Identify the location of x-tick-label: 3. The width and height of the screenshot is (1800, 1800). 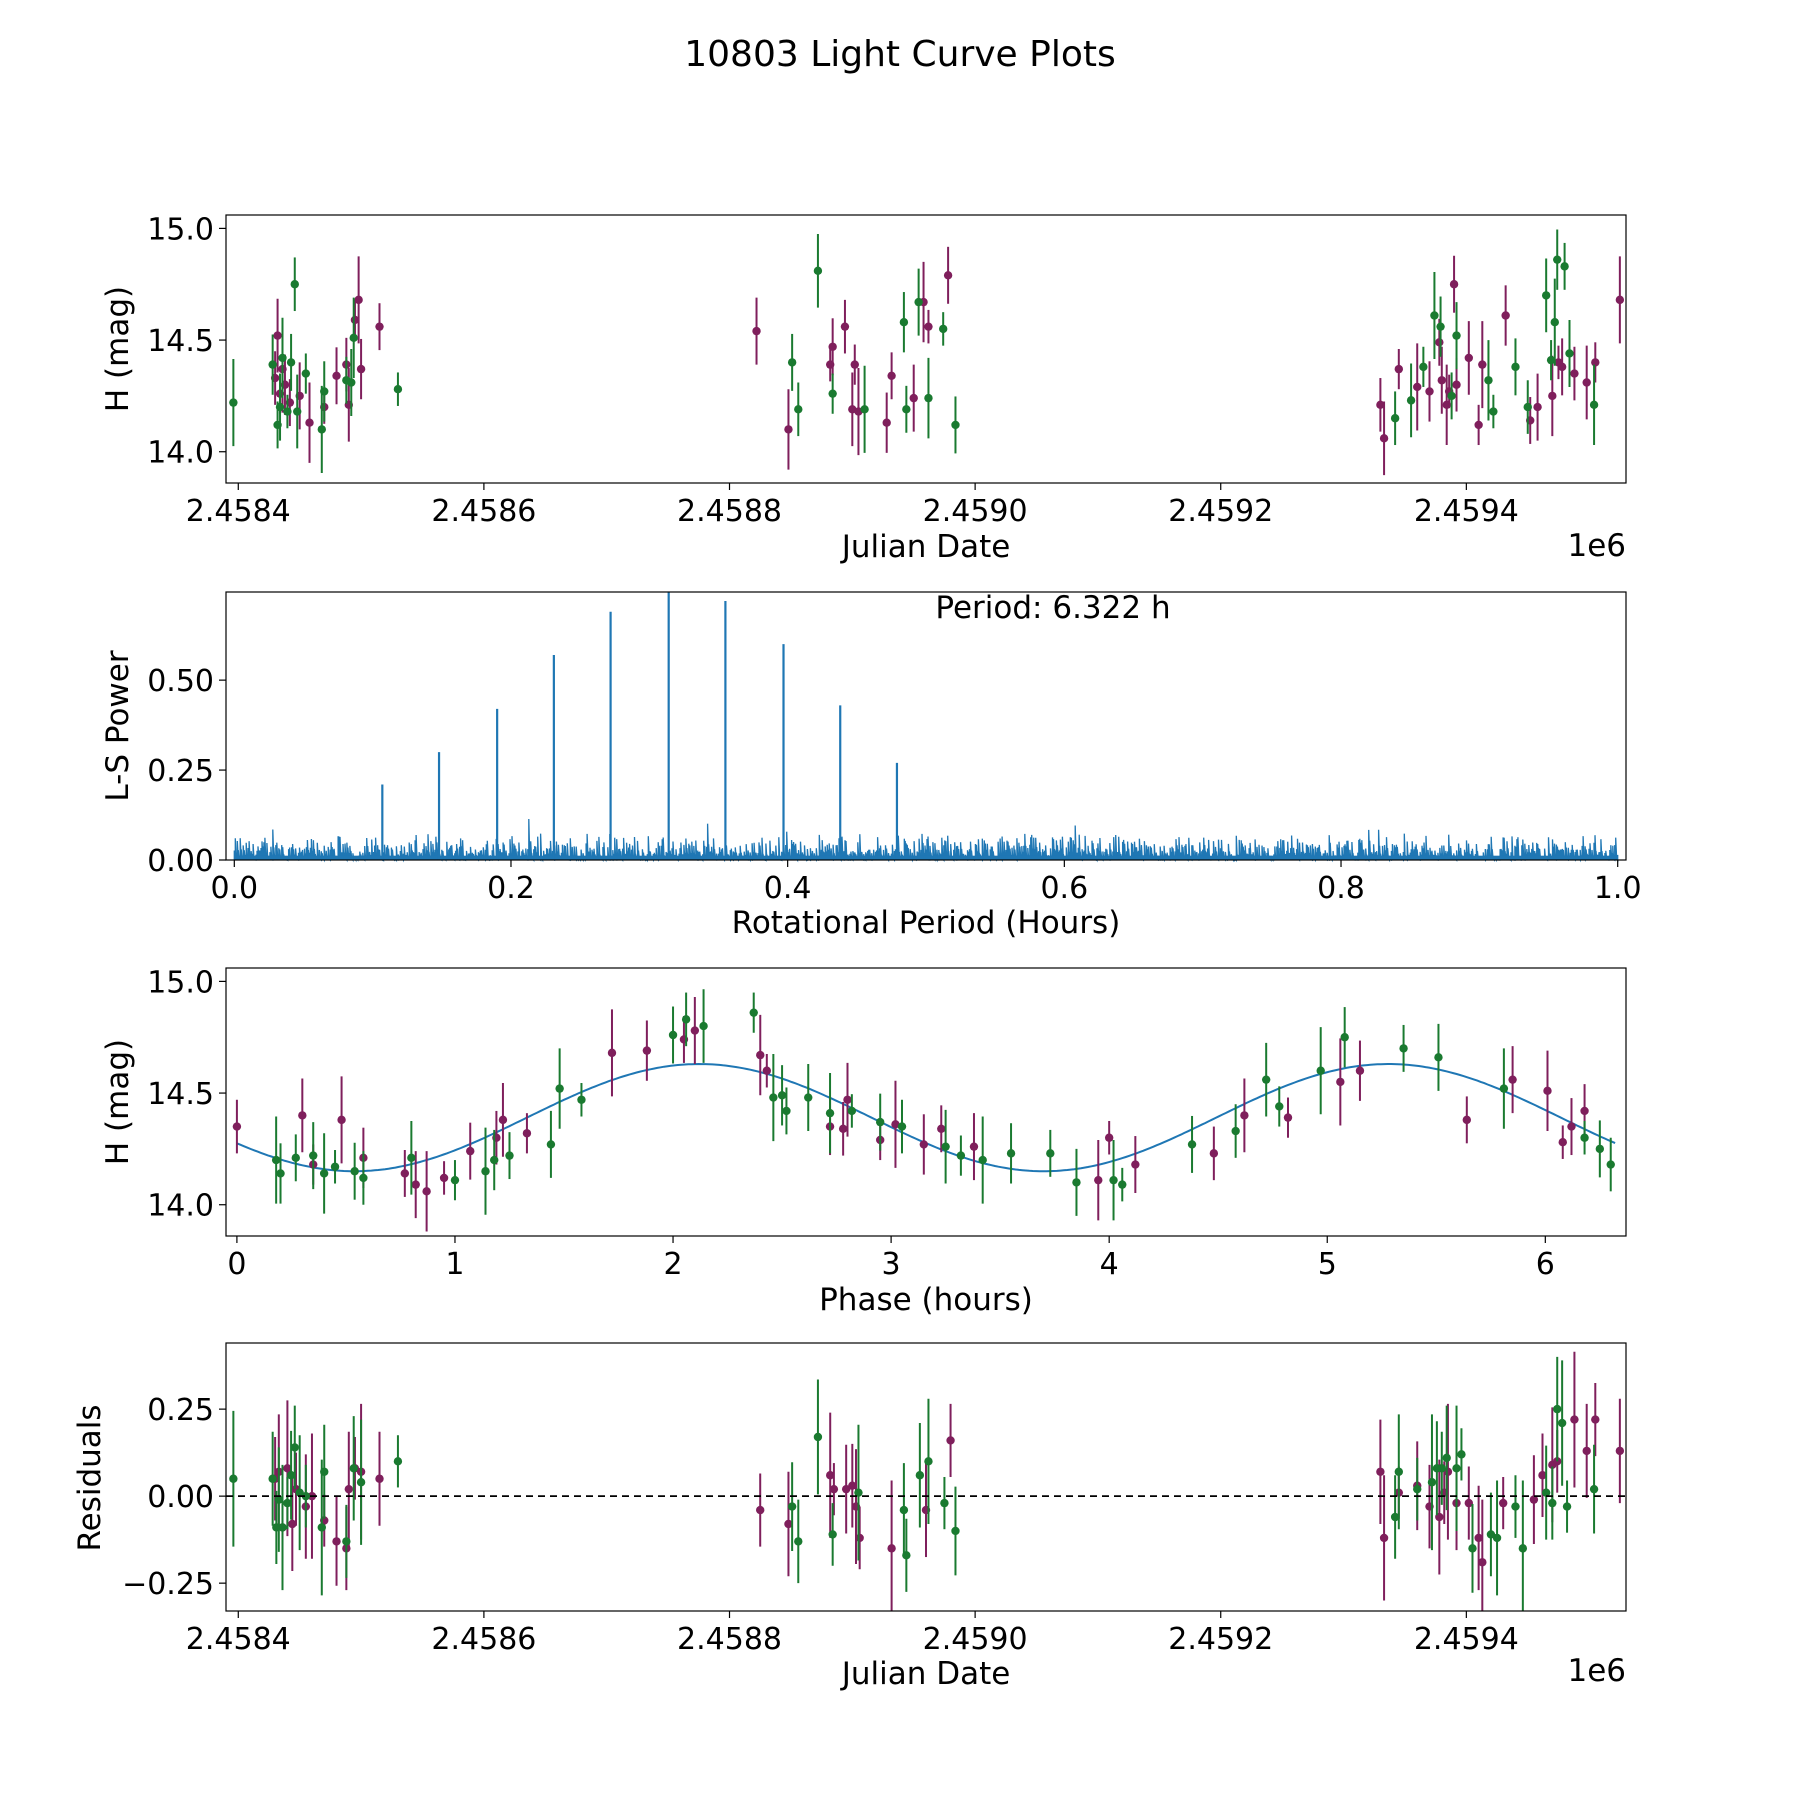
(891, 1264).